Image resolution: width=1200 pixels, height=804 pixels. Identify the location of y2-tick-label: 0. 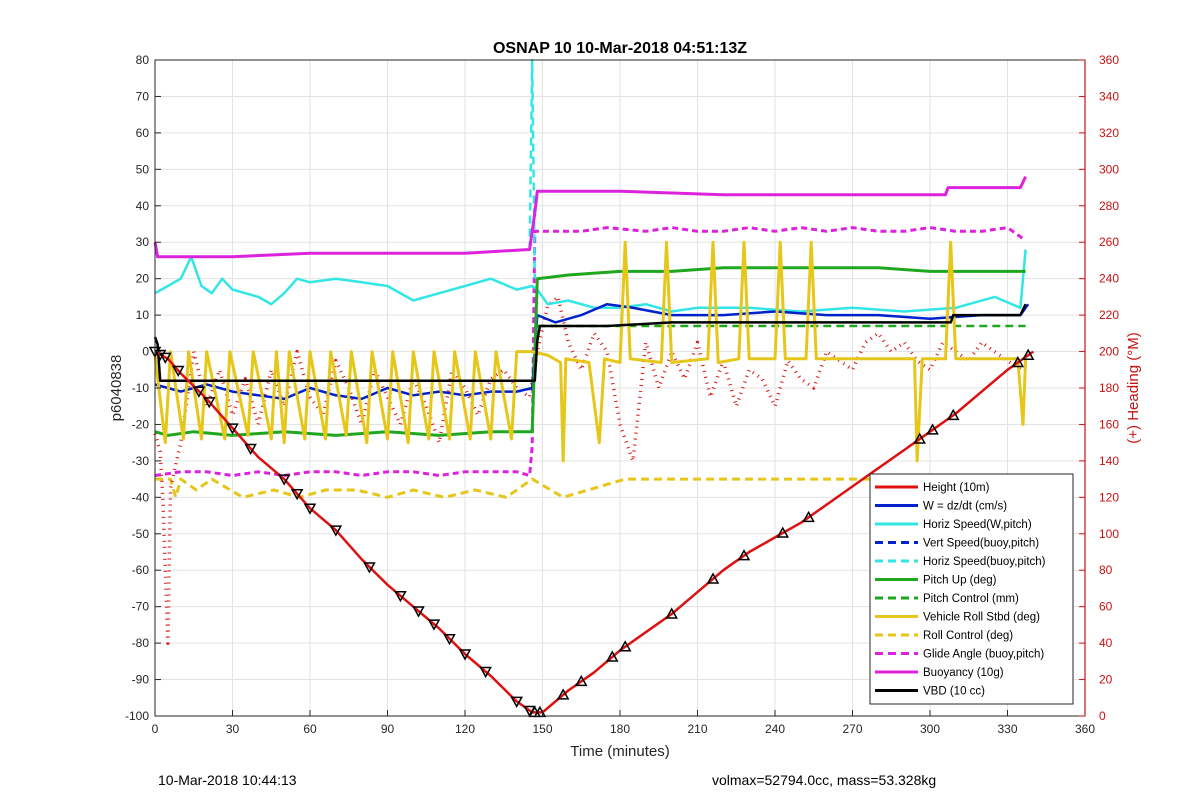
(1102, 716).